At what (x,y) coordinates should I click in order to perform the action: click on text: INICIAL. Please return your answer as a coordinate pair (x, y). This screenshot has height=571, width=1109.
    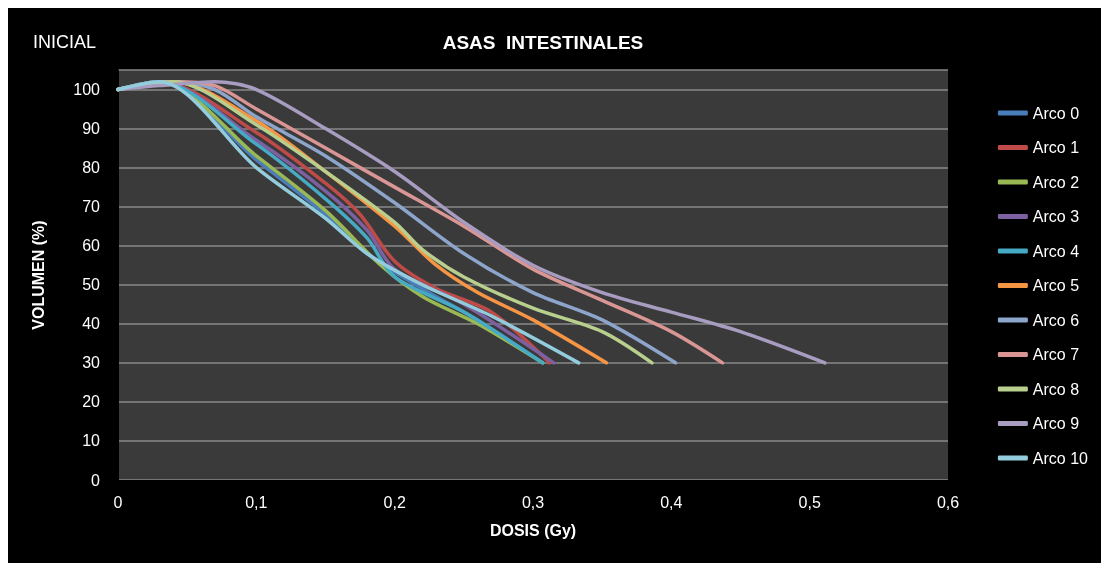
    Looking at the image, I should click on (65, 42).